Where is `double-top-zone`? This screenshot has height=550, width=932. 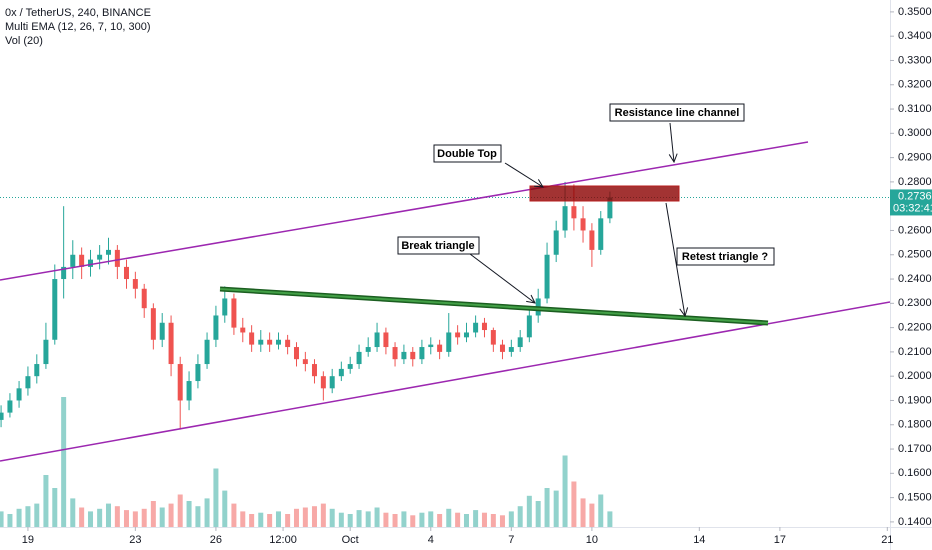 double-top-zone is located at coordinates (604, 193).